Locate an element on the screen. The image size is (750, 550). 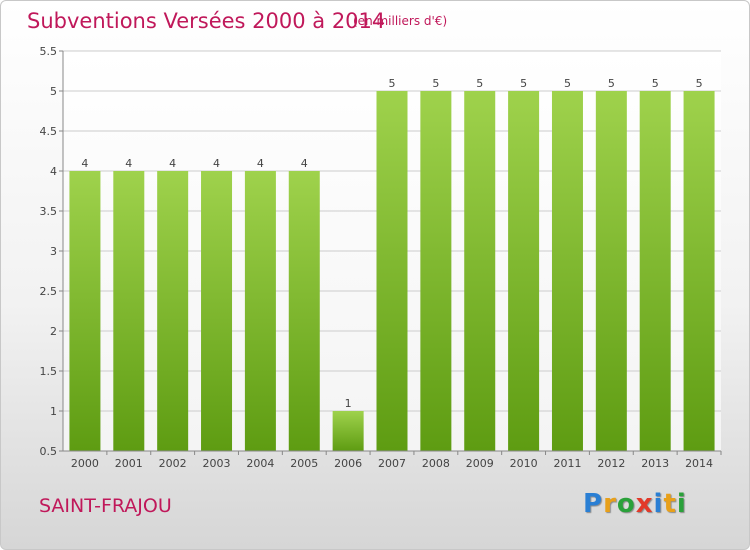
bar-2014 is located at coordinates (699, 271).